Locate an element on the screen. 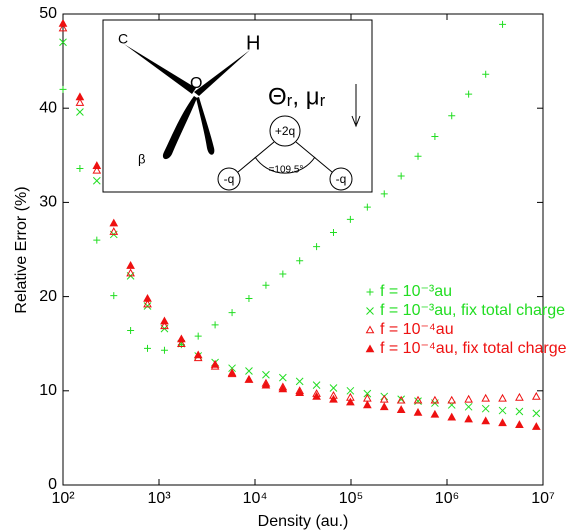 The image size is (573, 531). y-axis-label: Relative Error (%) is located at coordinates (21, 249).